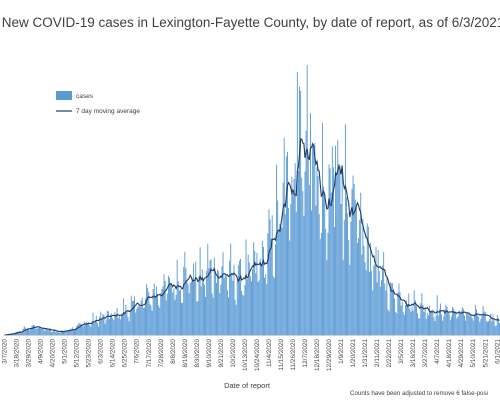  Describe the element at coordinates (329, 355) in the screenshot. I see `x-tick-label: 12/29/2020` at that location.